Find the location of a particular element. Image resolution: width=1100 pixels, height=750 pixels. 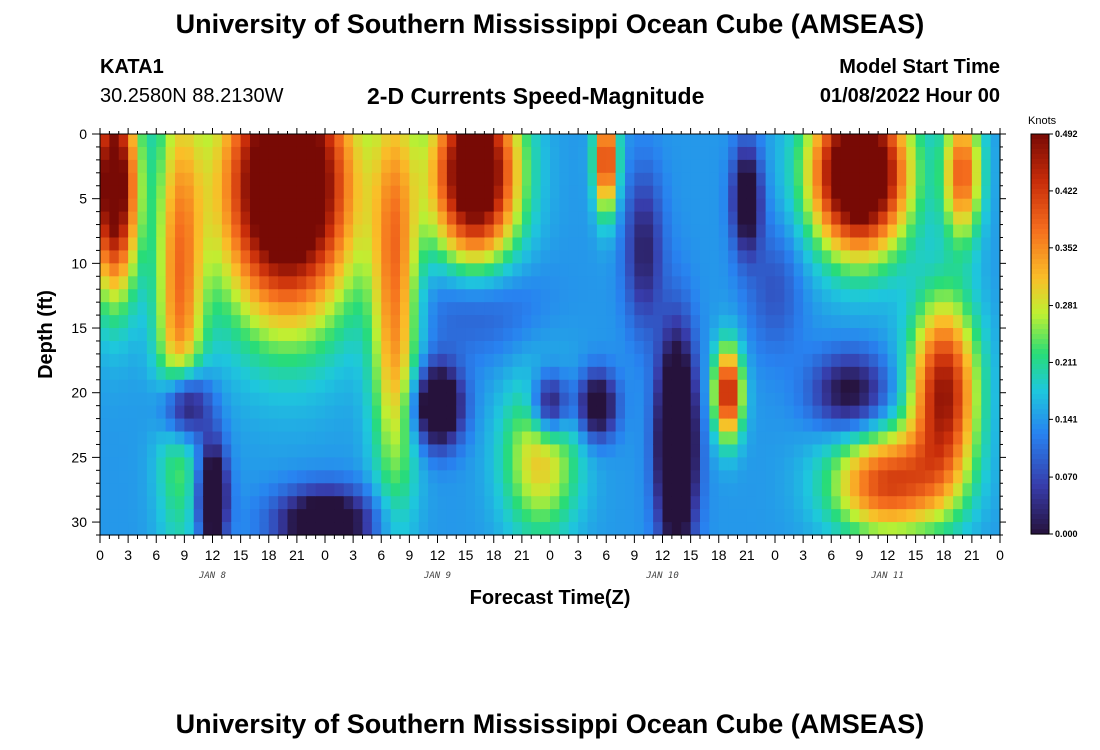

colorbar-segment is located at coordinates (1040, 452).